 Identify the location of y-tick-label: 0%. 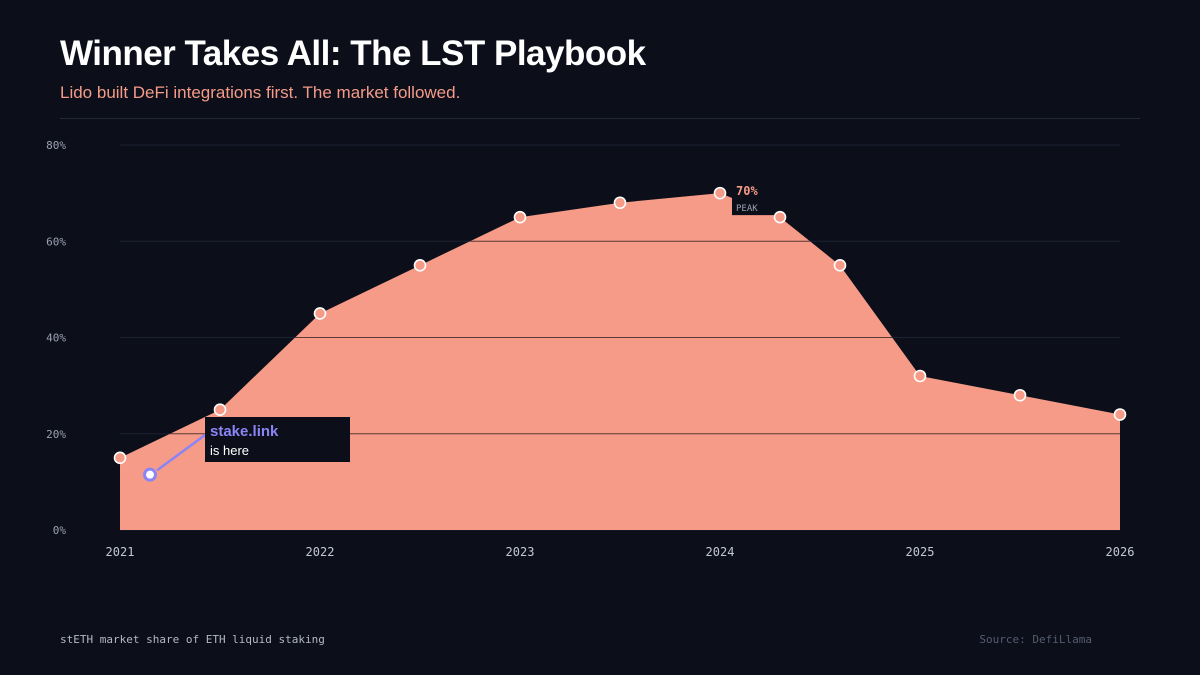
(60, 530).